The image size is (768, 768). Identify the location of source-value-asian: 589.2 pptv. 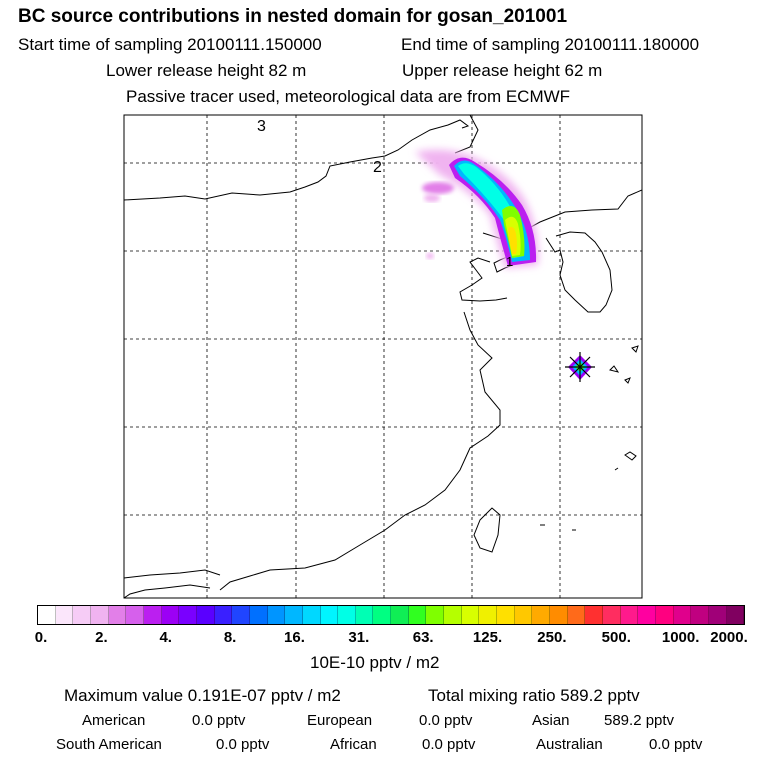
(639, 720).